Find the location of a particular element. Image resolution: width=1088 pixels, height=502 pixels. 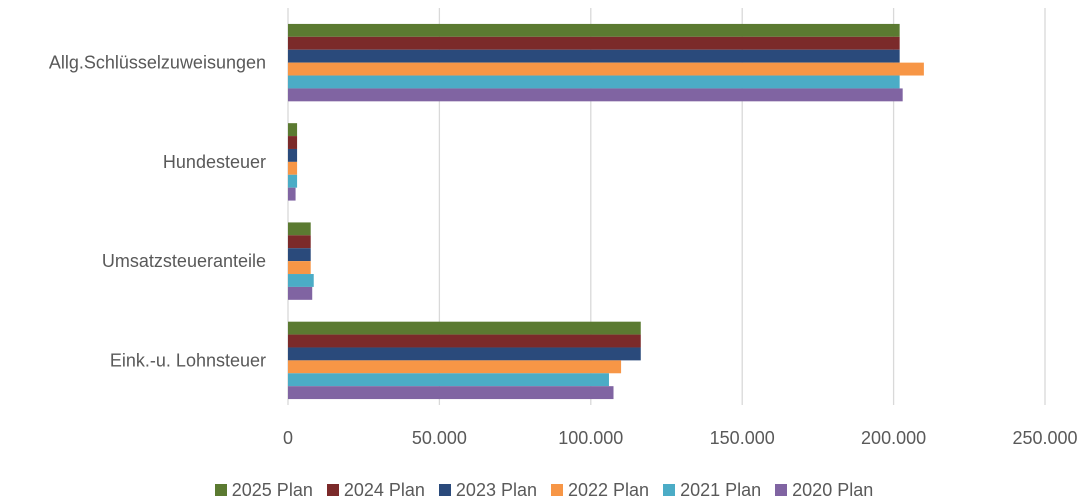

category-label: Hundesteuer is located at coordinates (214, 162).